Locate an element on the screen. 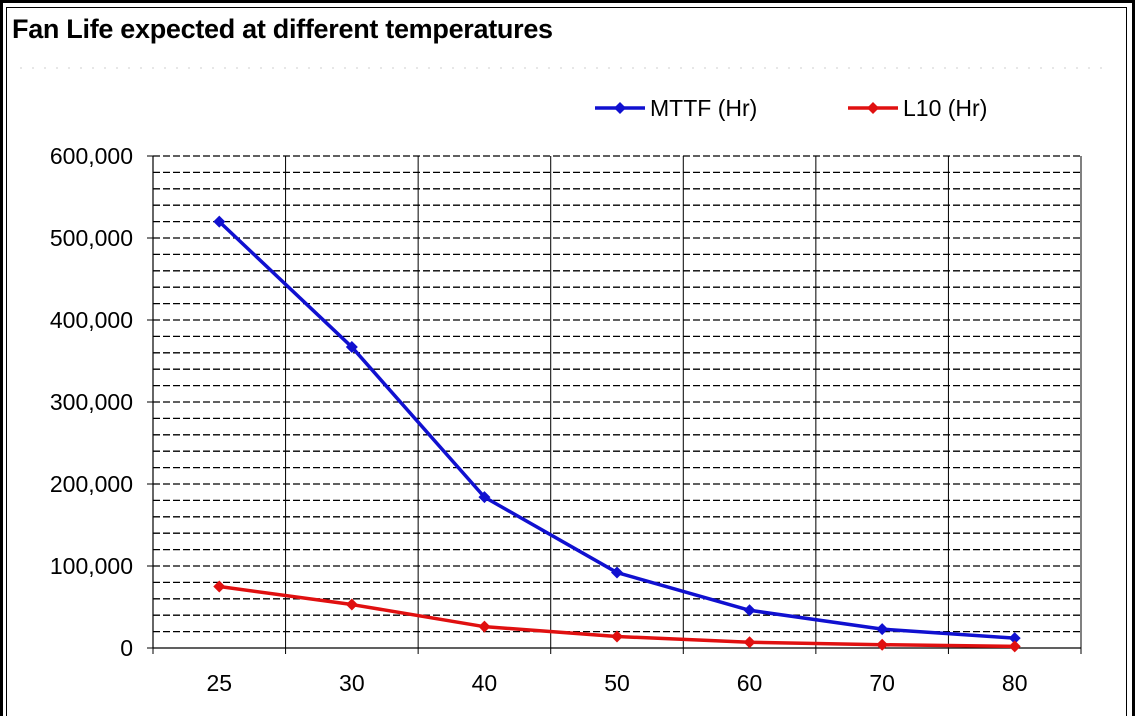 The width and height of the screenshot is (1135, 716). y-tick-label: 0 is located at coordinates (126, 648).